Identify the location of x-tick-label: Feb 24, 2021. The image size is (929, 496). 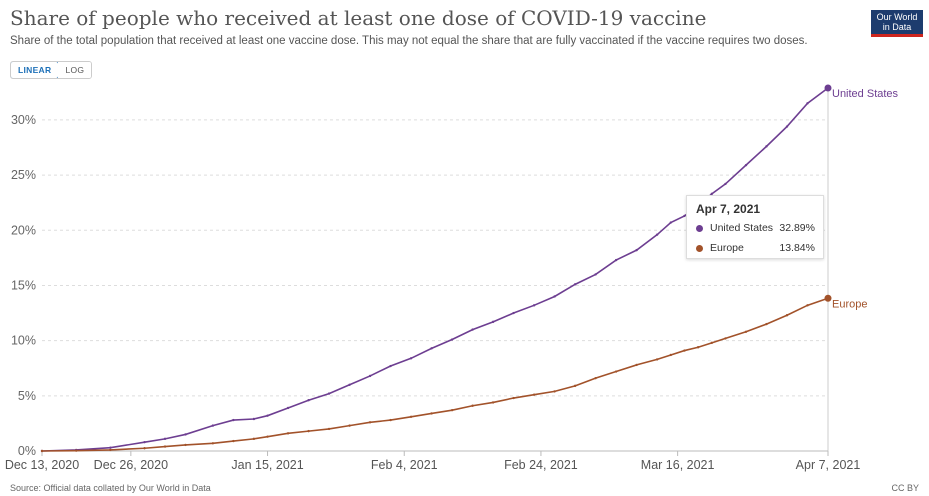
(541, 465).